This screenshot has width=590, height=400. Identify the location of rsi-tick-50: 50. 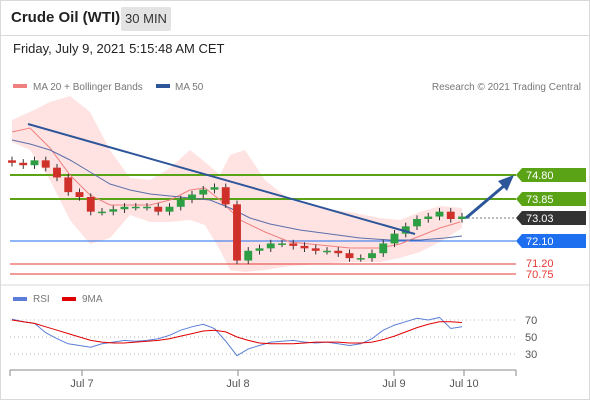
(531, 338).